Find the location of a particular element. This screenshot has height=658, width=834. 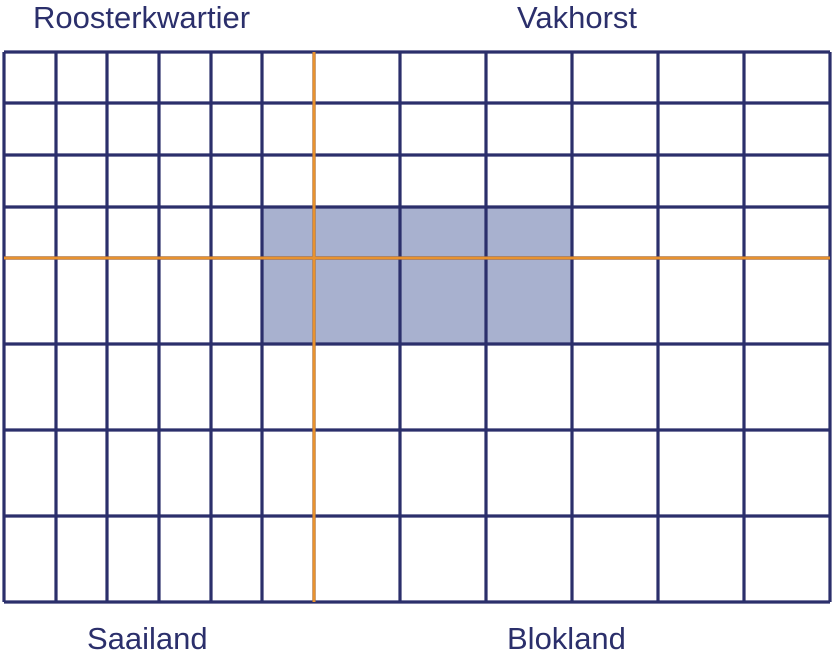

region-label-bottom-left: Saailand is located at coordinates (147, 638).